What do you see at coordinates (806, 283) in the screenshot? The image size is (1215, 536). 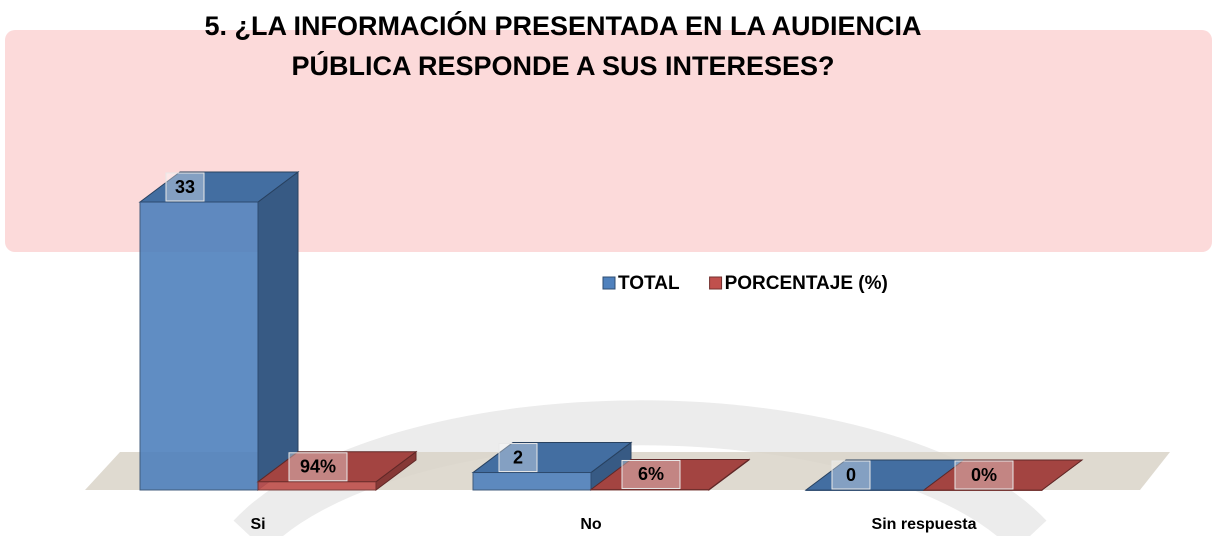 I see `legend-label: PORCENTAJE (%)` at bounding box center [806, 283].